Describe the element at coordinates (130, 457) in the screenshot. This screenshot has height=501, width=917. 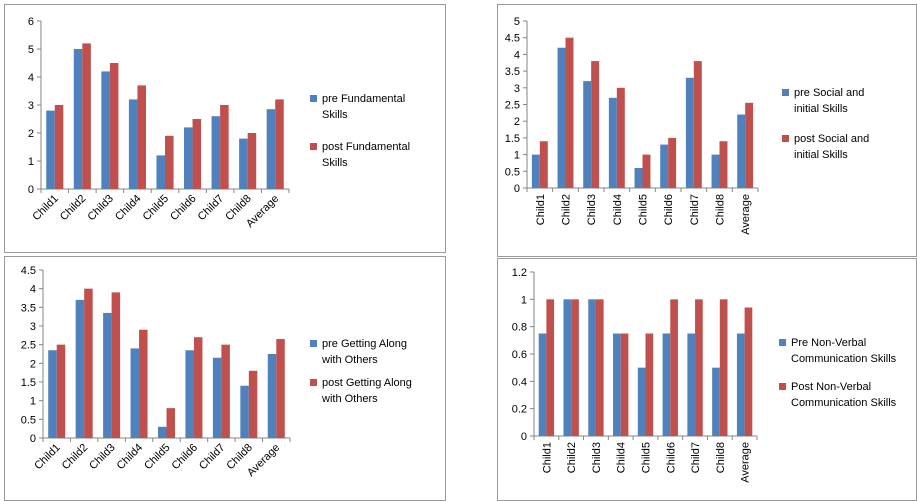
I see `x-tick-label: Child4` at that location.